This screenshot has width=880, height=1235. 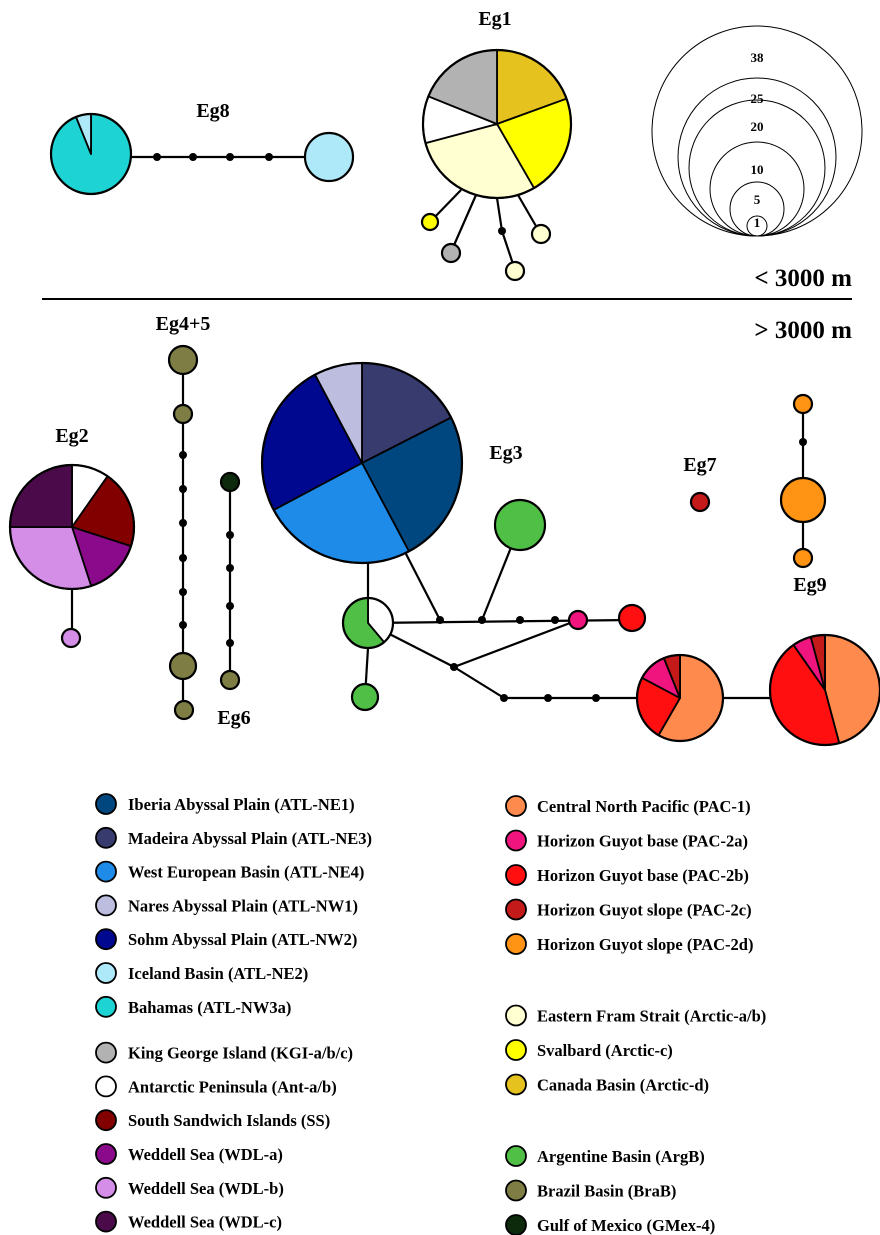 What do you see at coordinates (699, 465) in the screenshot?
I see `network-label-eg7: Eg7` at bounding box center [699, 465].